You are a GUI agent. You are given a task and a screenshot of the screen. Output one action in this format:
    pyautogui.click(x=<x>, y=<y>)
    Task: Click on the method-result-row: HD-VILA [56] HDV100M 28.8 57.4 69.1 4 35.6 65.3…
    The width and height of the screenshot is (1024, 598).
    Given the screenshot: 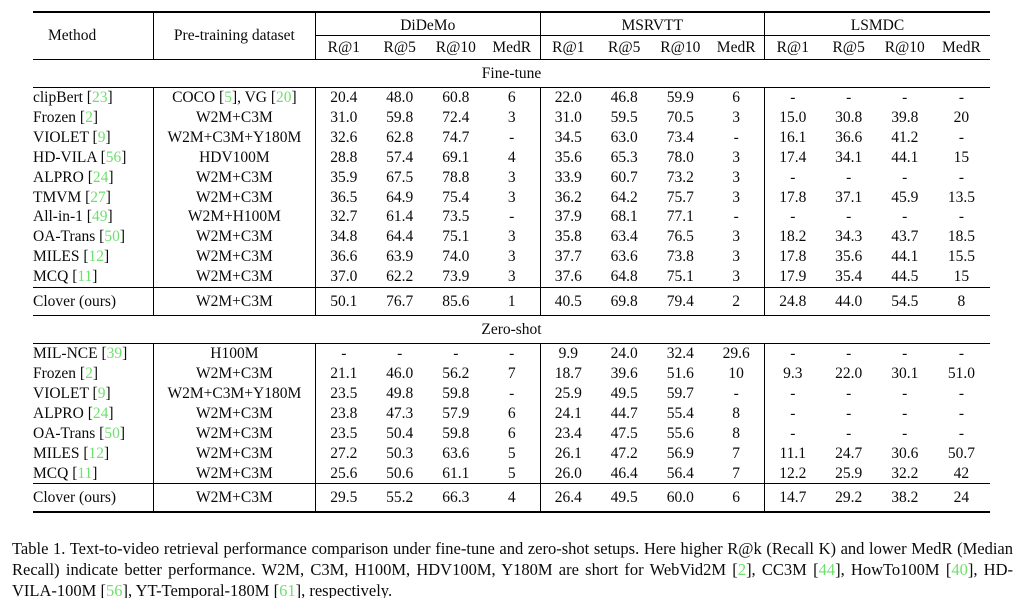 What is the action you would take?
    pyautogui.click(x=511, y=157)
    